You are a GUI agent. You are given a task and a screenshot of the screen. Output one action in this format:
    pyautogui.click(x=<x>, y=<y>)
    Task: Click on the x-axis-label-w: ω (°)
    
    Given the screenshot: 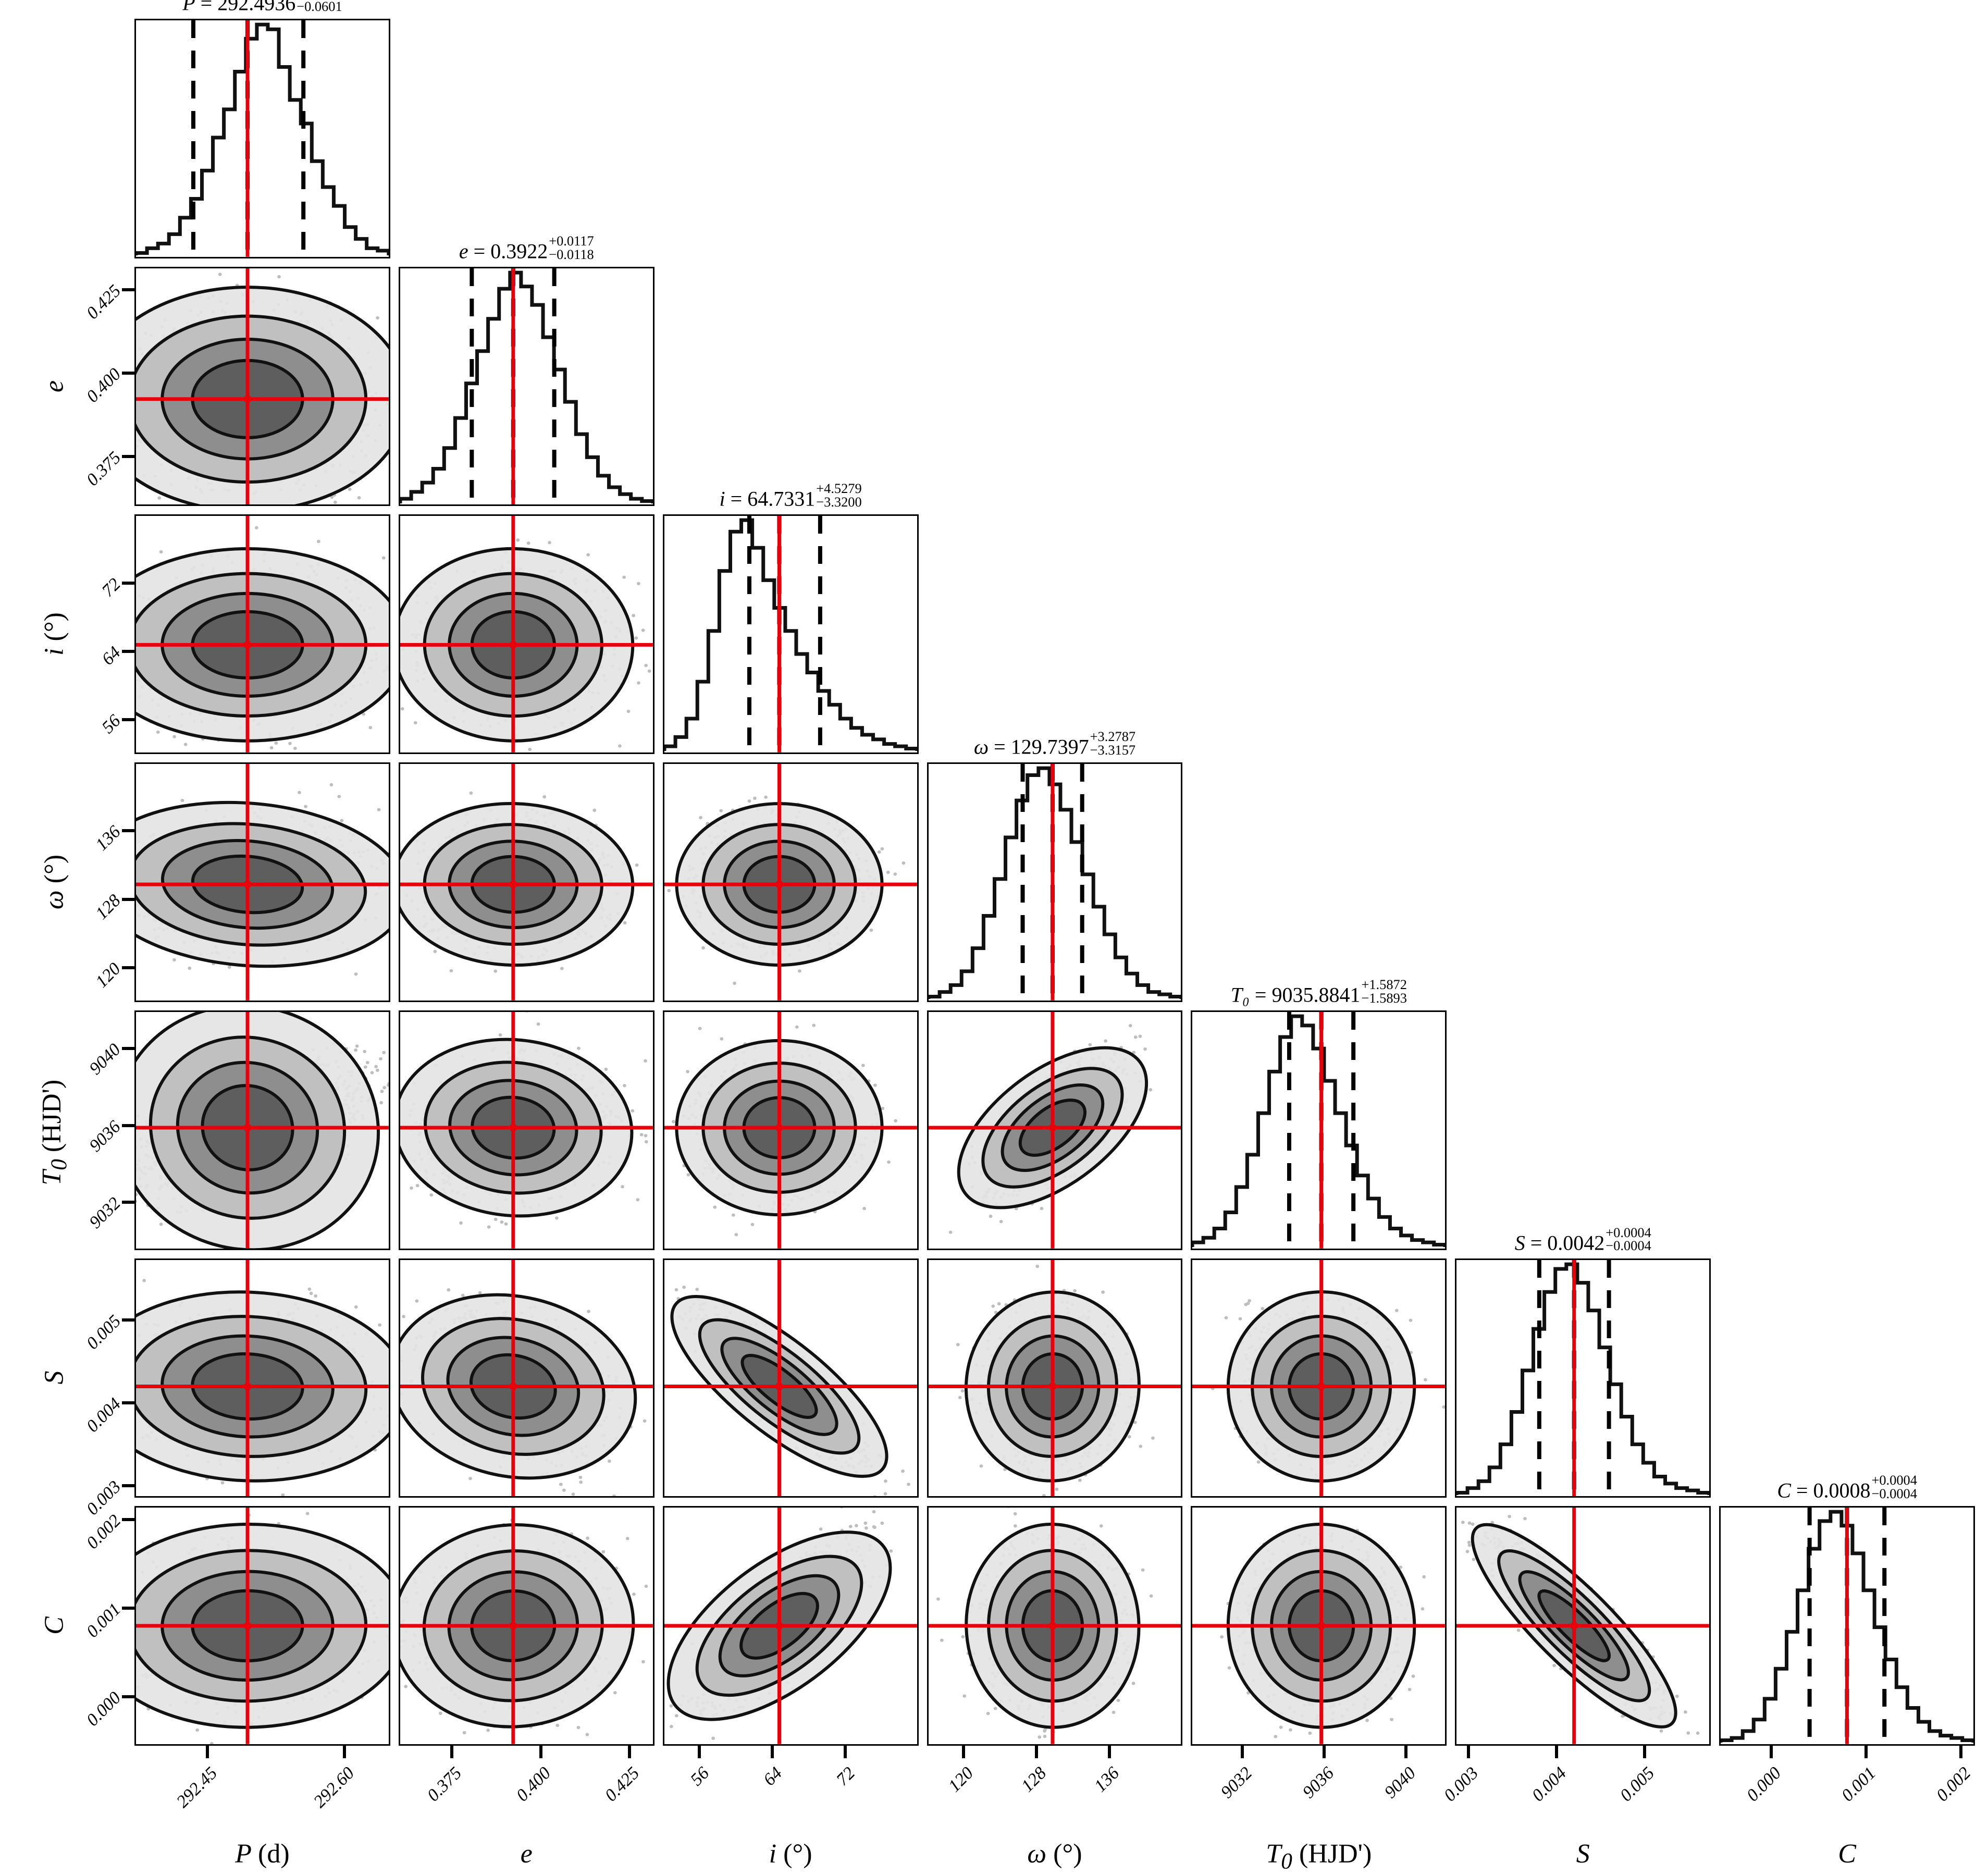 What is the action you would take?
    pyautogui.click(x=1055, y=1853)
    